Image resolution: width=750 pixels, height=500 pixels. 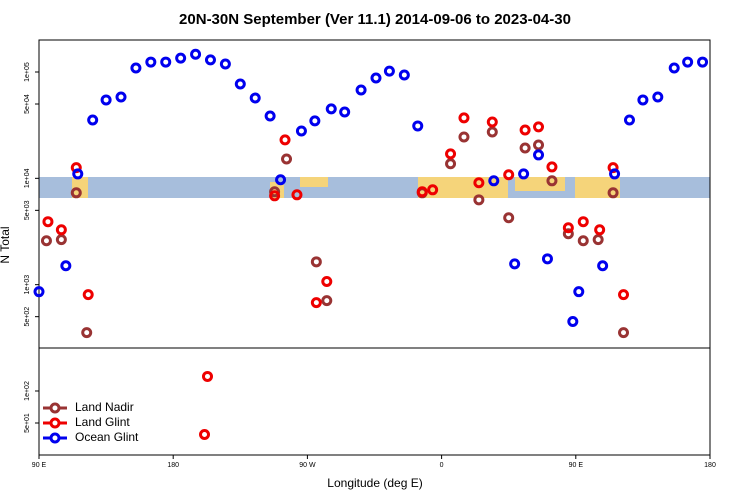 I want to click on y-tick-label: 1e+04, so click(x=27, y=178).